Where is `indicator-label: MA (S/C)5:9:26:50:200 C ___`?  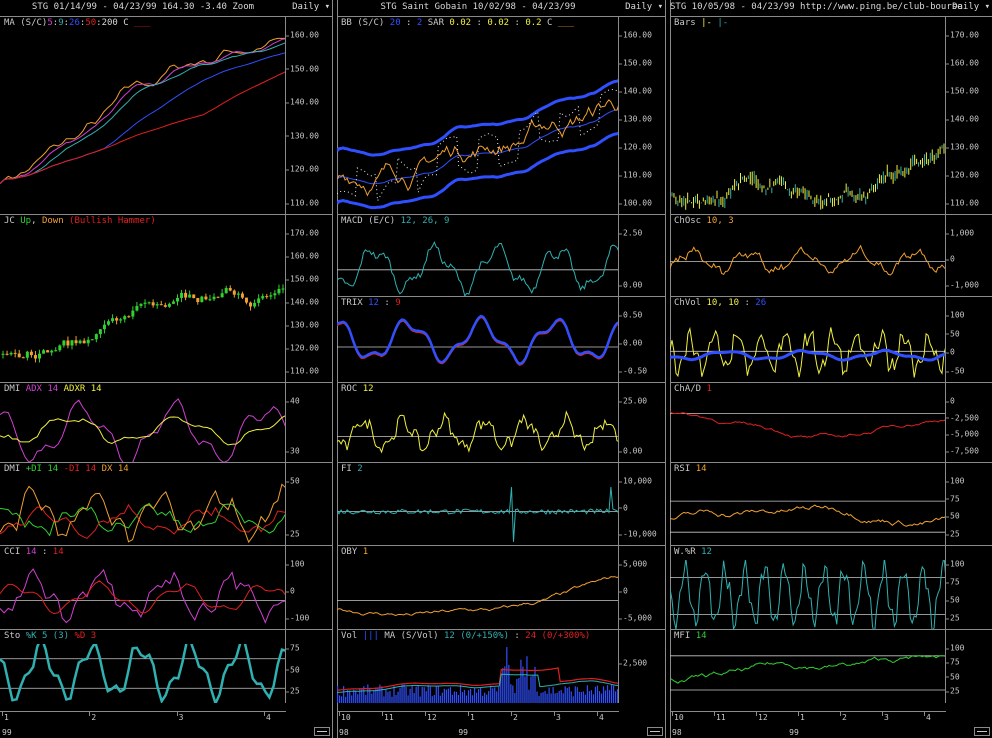 indicator-label: MA (S/C)5:9:26:50:200 C ___ is located at coordinates (77, 23).